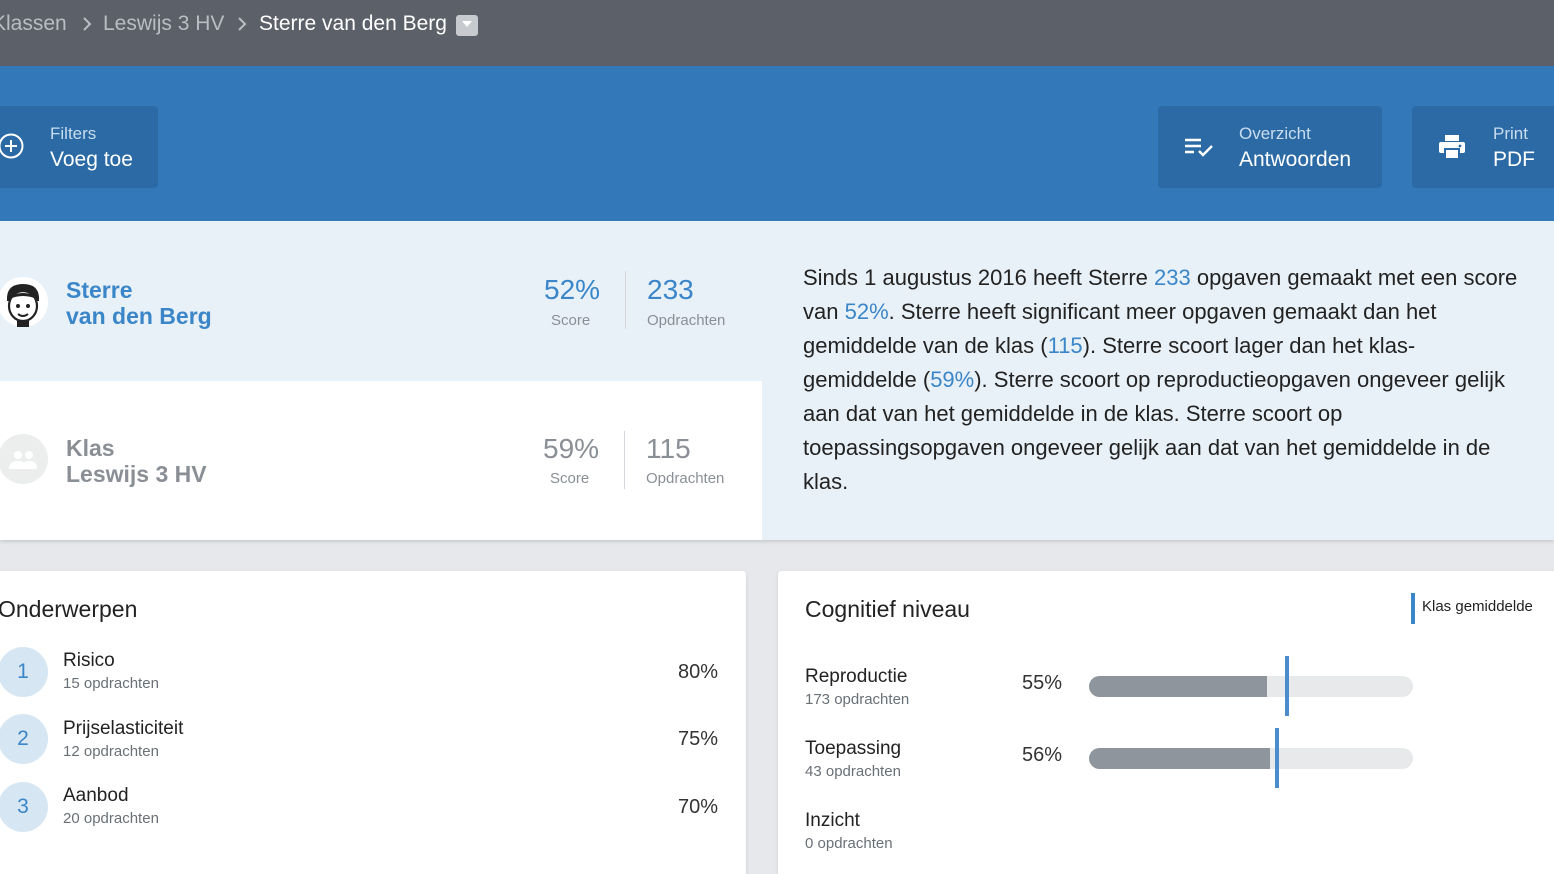  Describe the element at coordinates (685, 478) in the screenshot. I see `klas-count-label: Opdrachten` at that location.